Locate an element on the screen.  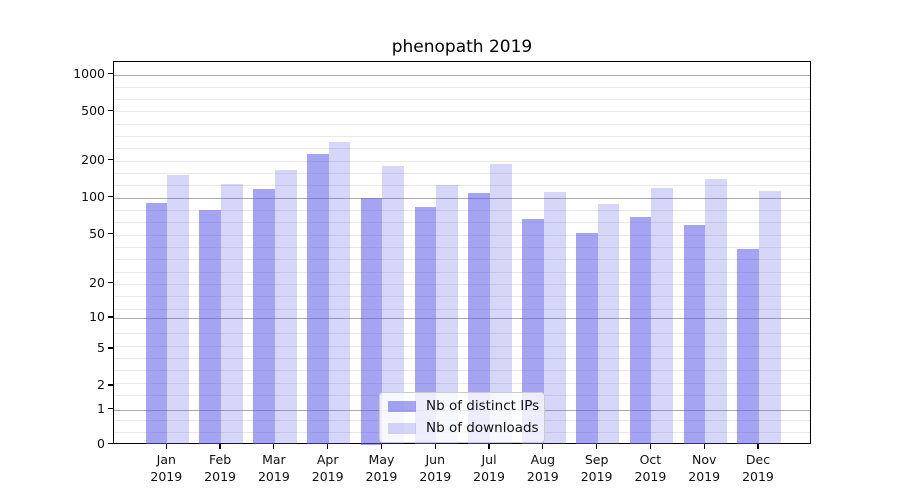
bar-ips-nov is located at coordinates (694, 334).